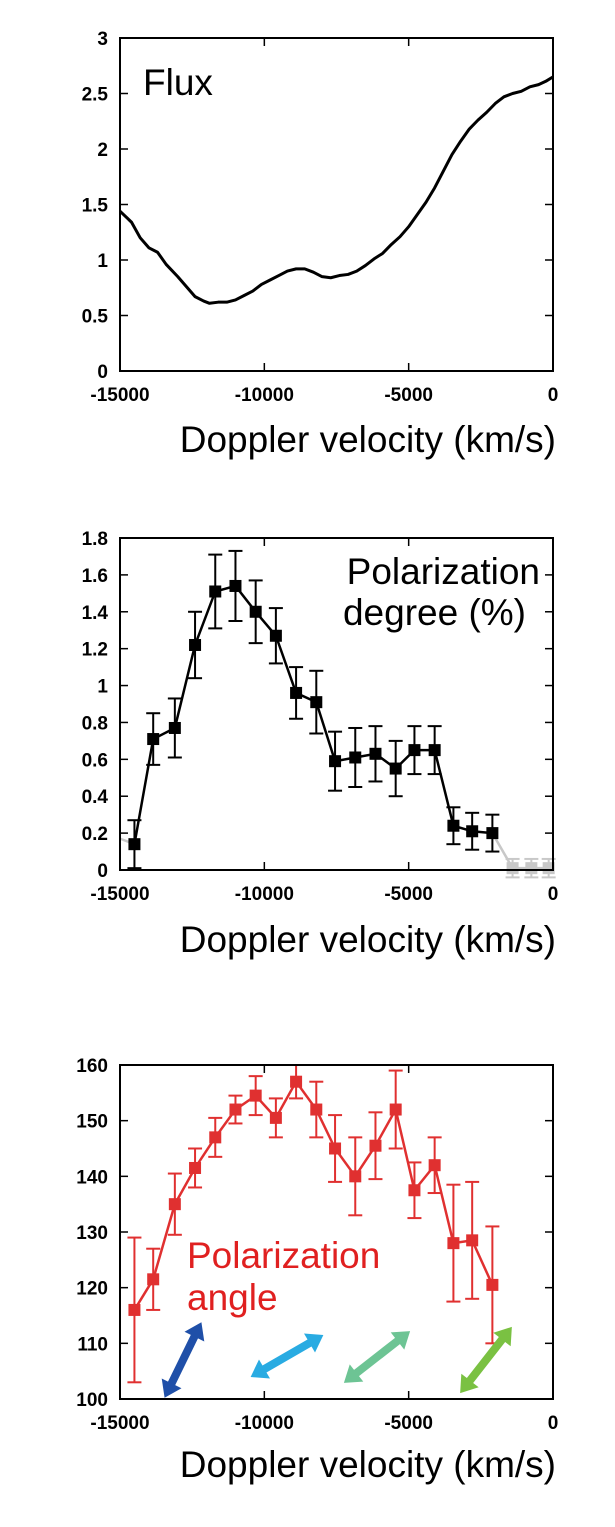 The width and height of the screenshot is (615, 1527). I want to click on y-tick-label: 3, so click(102, 39).